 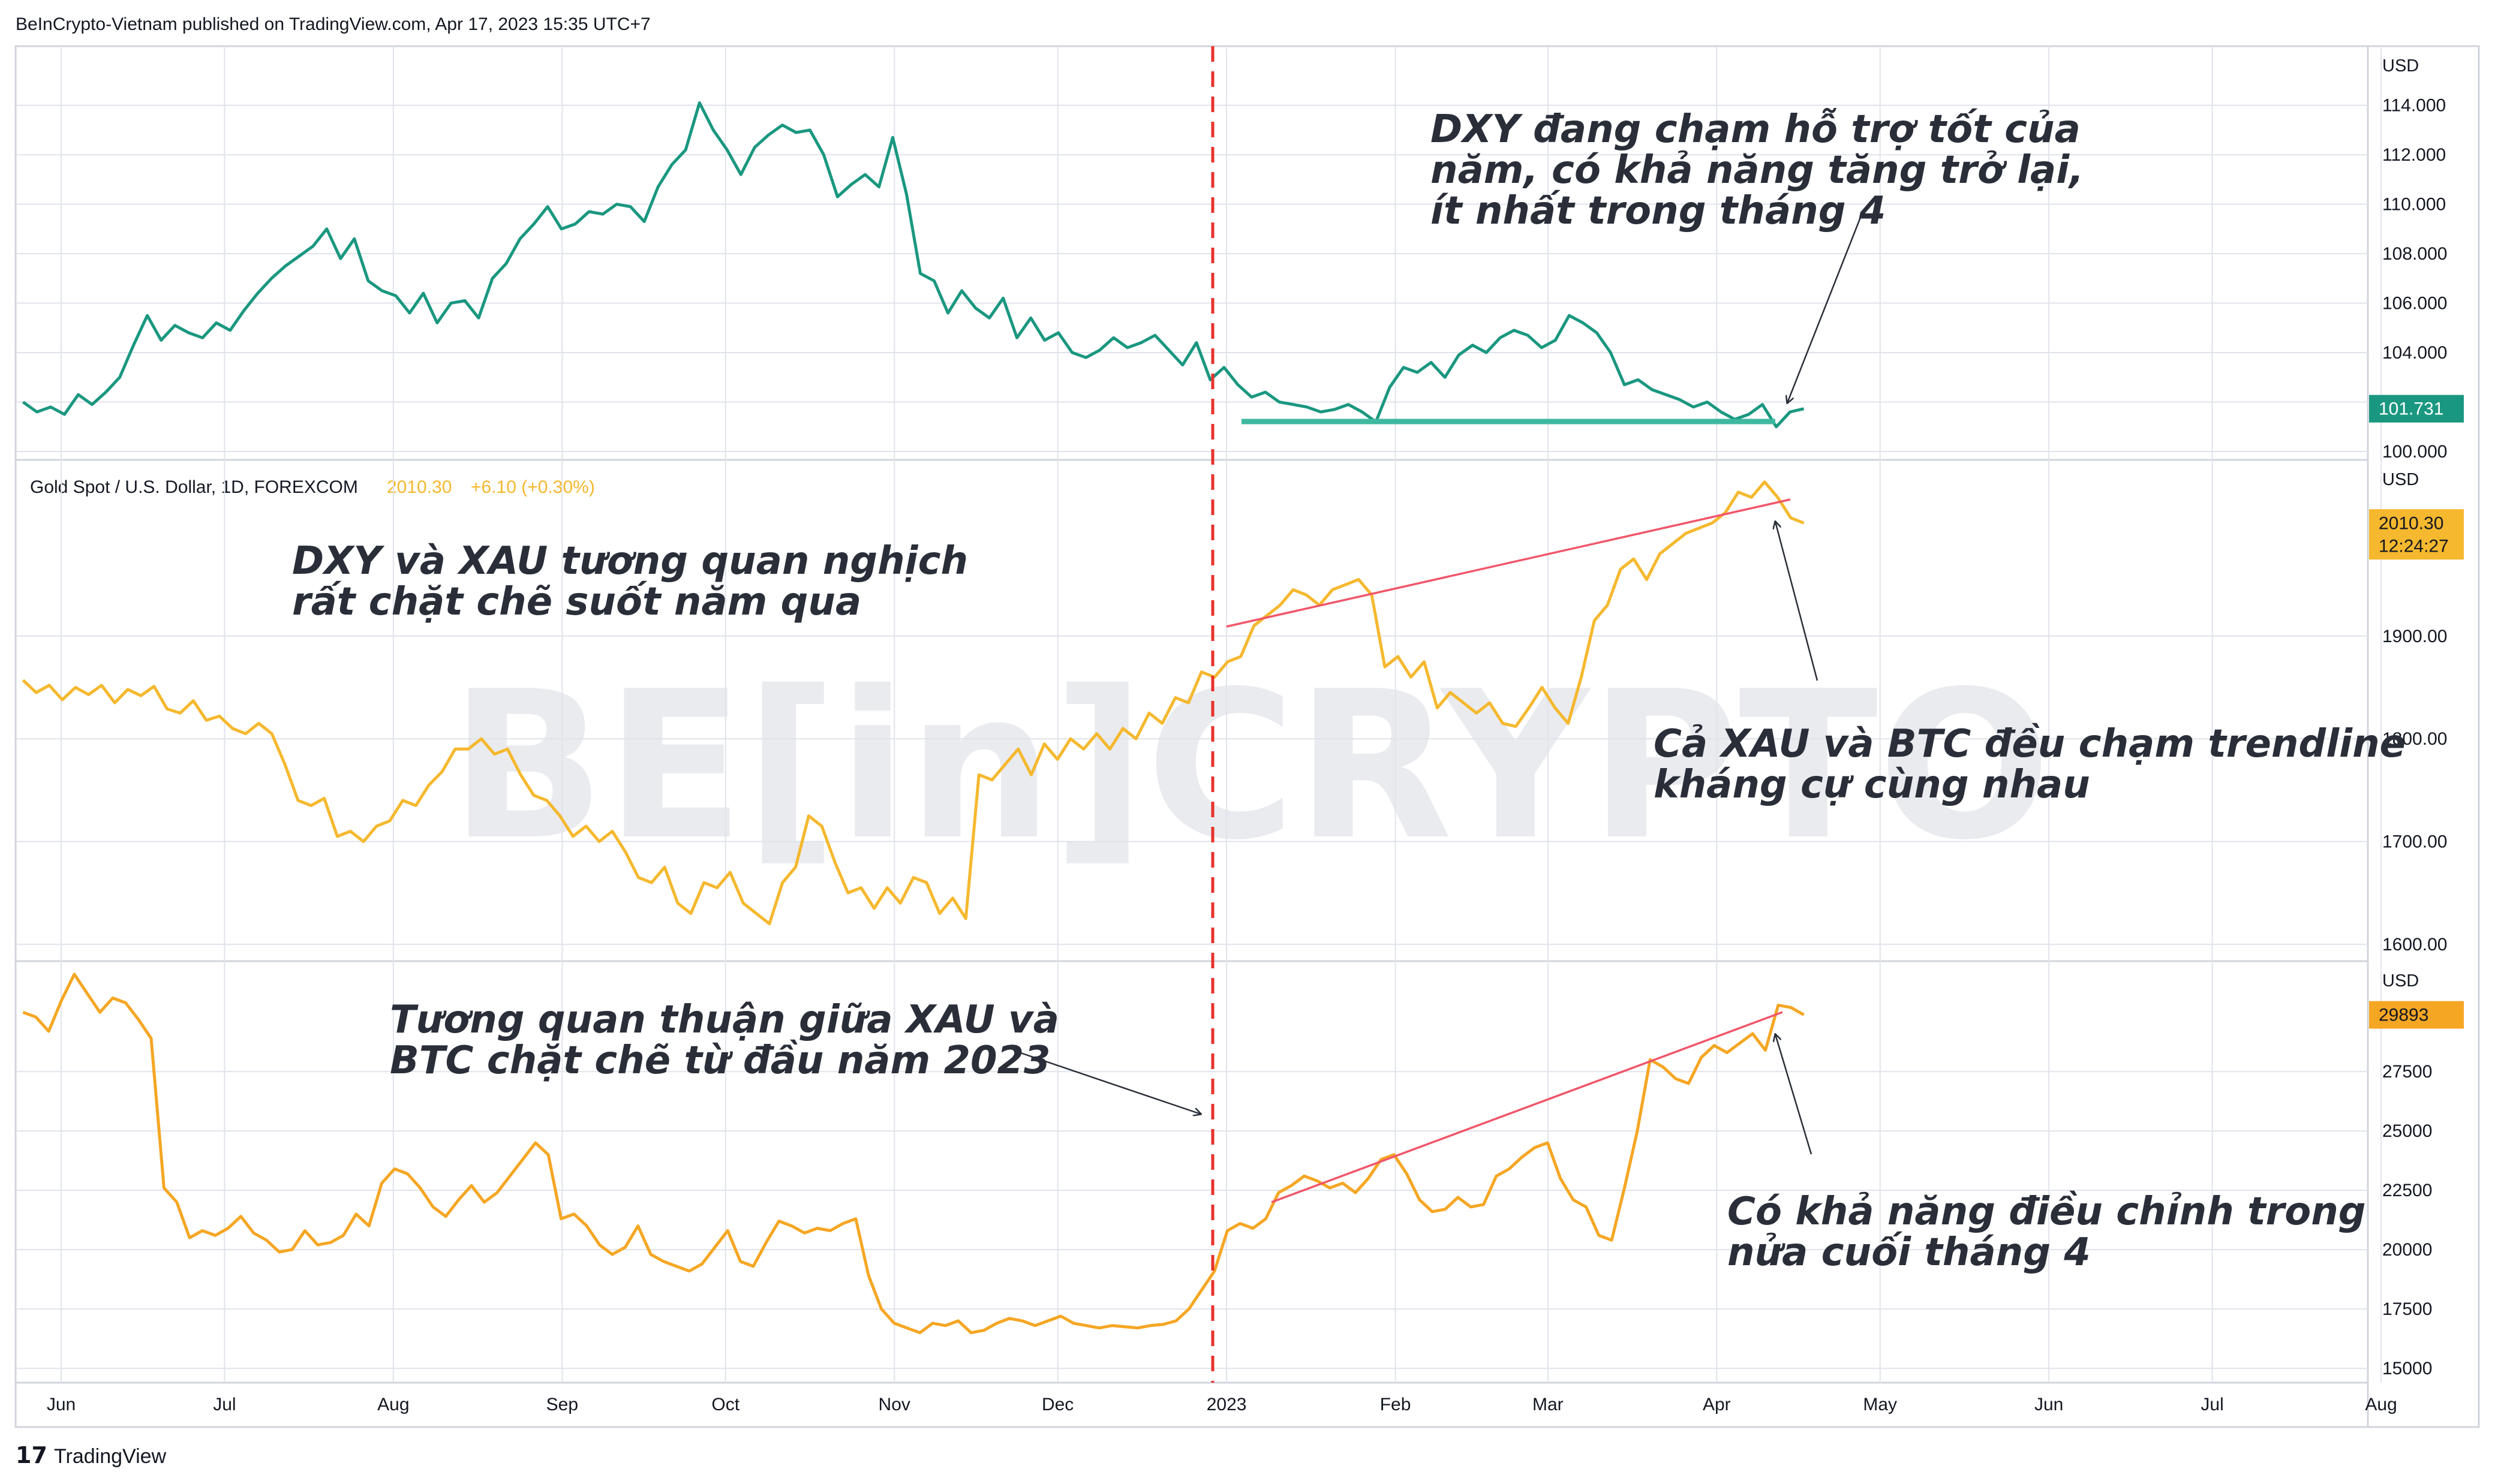 I want to click on xau-last-value-label: 2010.30, so click(x=2411, y=523).